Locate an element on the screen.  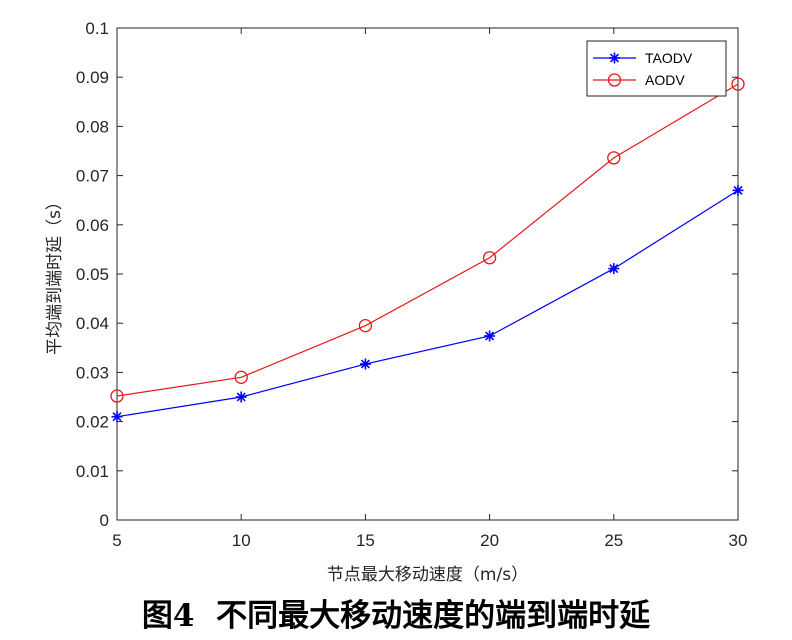
x-tick-label: 25 is located at coordinates (613, 540).